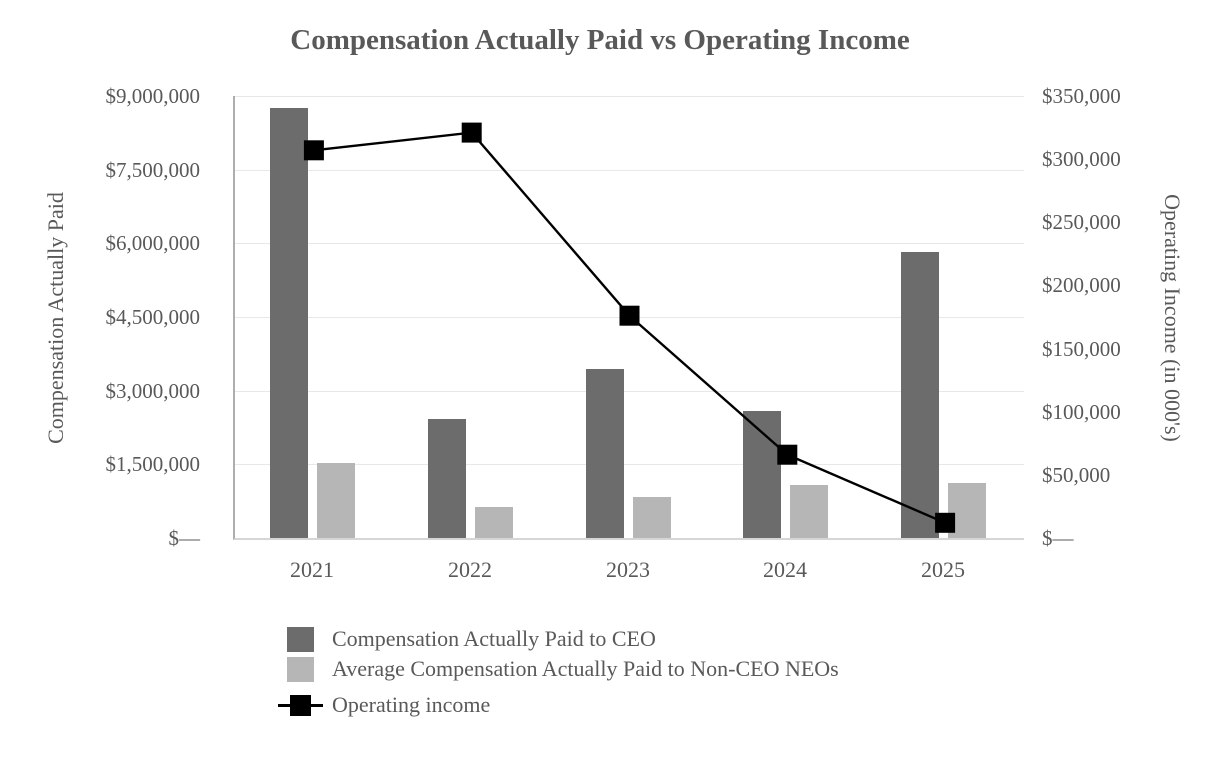  Describe the element at coordinates (312, 569) in the screenshot. I see `x-axis-label-2021: 2021` at that location.